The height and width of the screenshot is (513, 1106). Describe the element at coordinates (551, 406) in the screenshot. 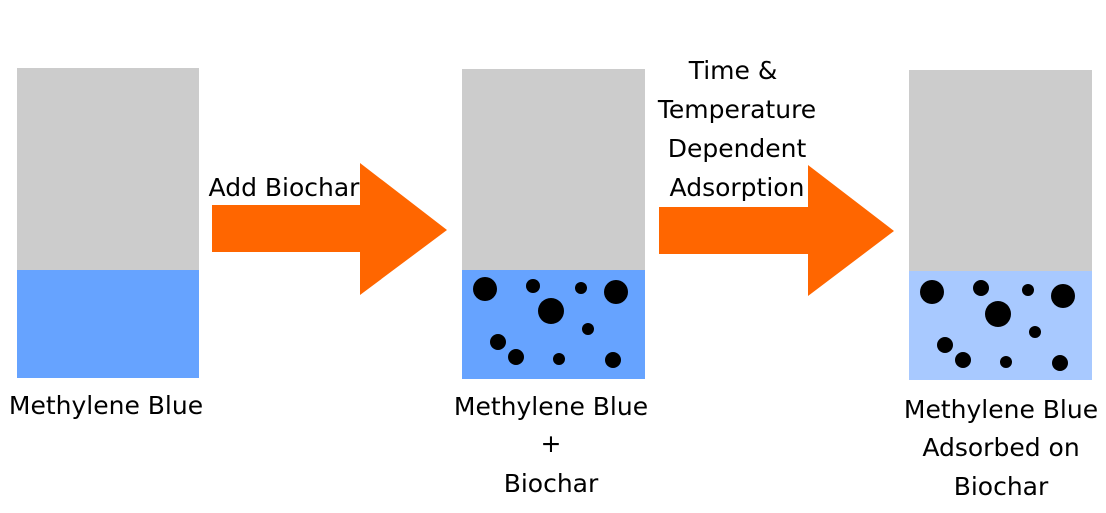

I see `beaker-2-label-line-1: Methylene Blue` at that location.